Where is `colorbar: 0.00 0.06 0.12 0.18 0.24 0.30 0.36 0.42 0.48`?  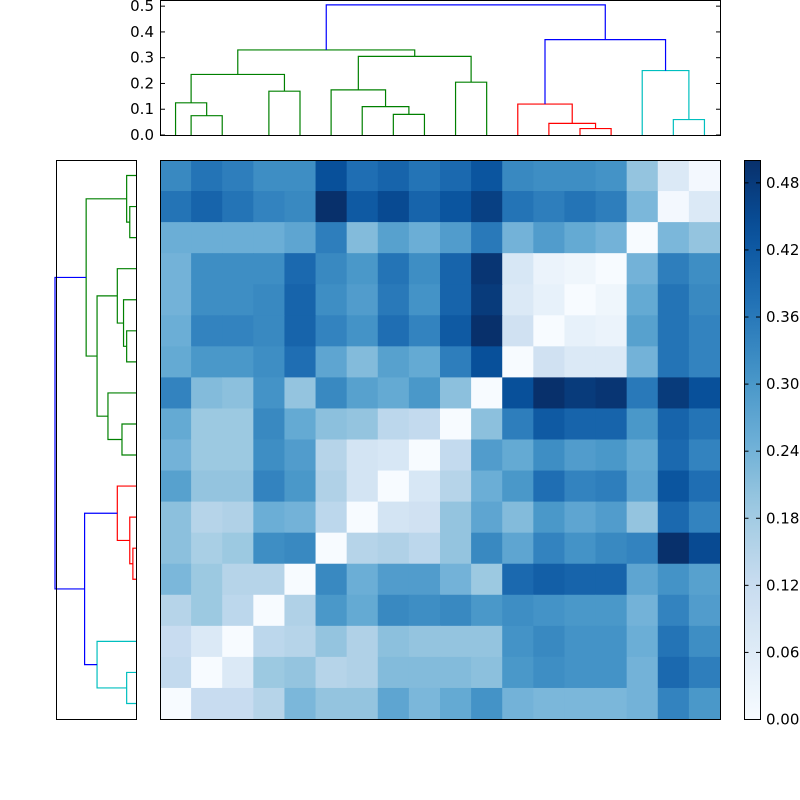
colorbar: 0.00 0.06 0.12 0.18 0.24 0.30 0.36 0.42 0.48 is located at coordinates (771, 444).